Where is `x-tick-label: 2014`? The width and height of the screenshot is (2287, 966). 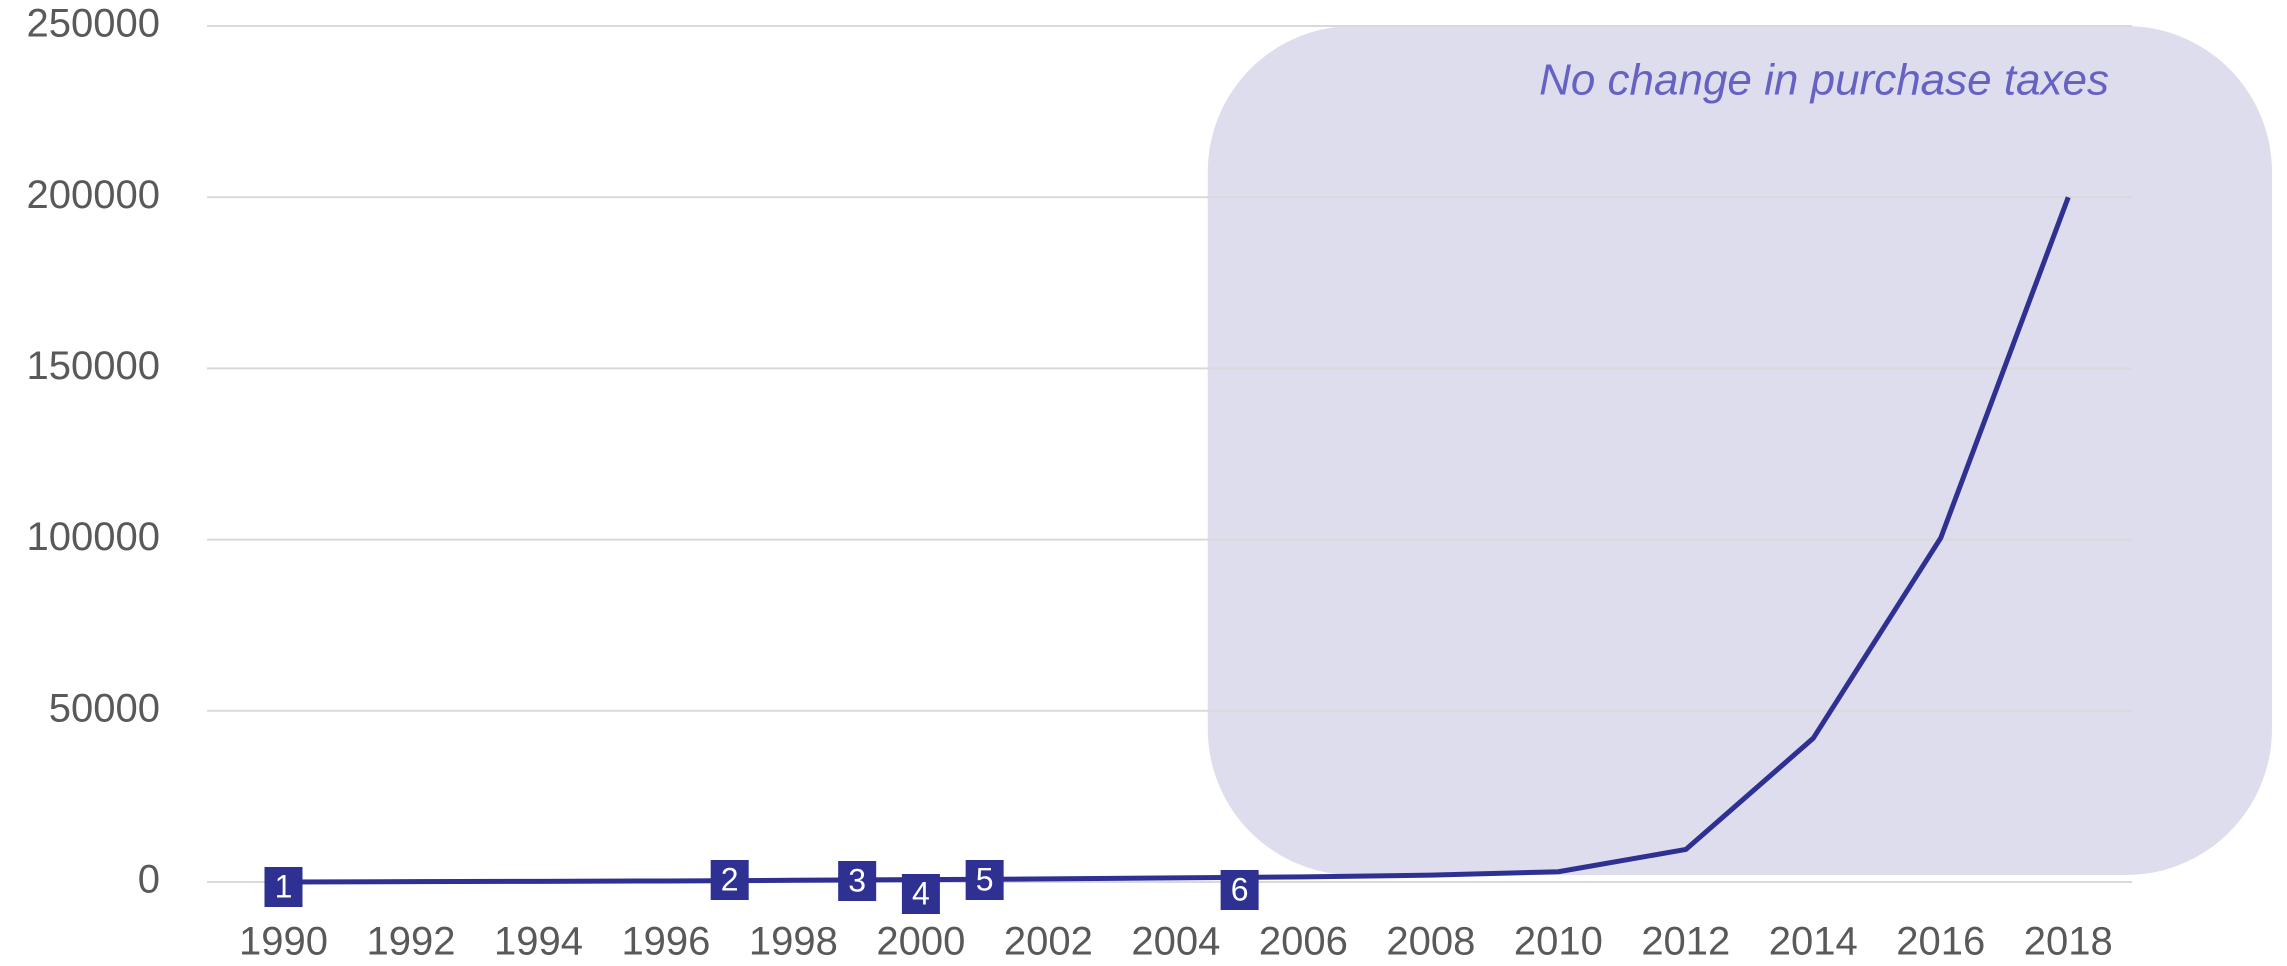 x-tick-label: 2014 is located at coordinates (1813, 942).